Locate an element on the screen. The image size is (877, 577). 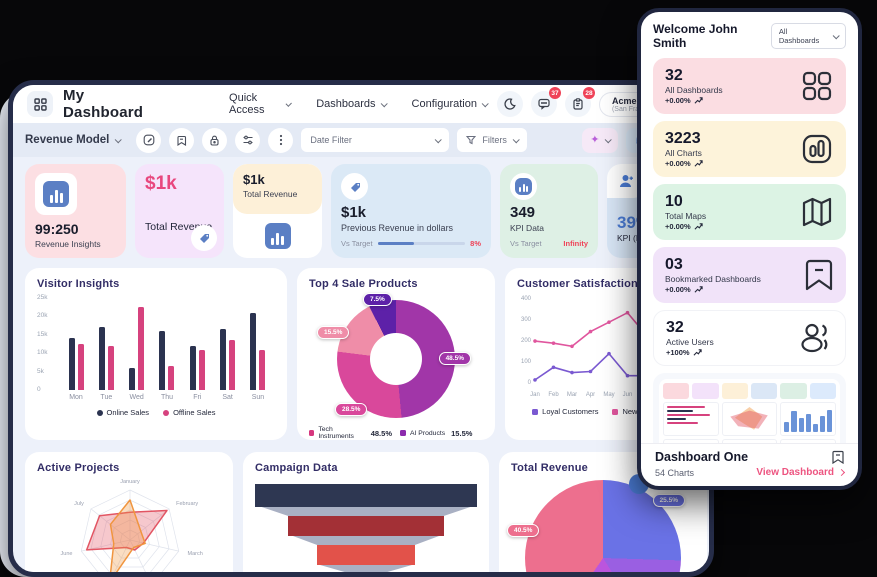
edit-icon is located at coordinates (149, 140).